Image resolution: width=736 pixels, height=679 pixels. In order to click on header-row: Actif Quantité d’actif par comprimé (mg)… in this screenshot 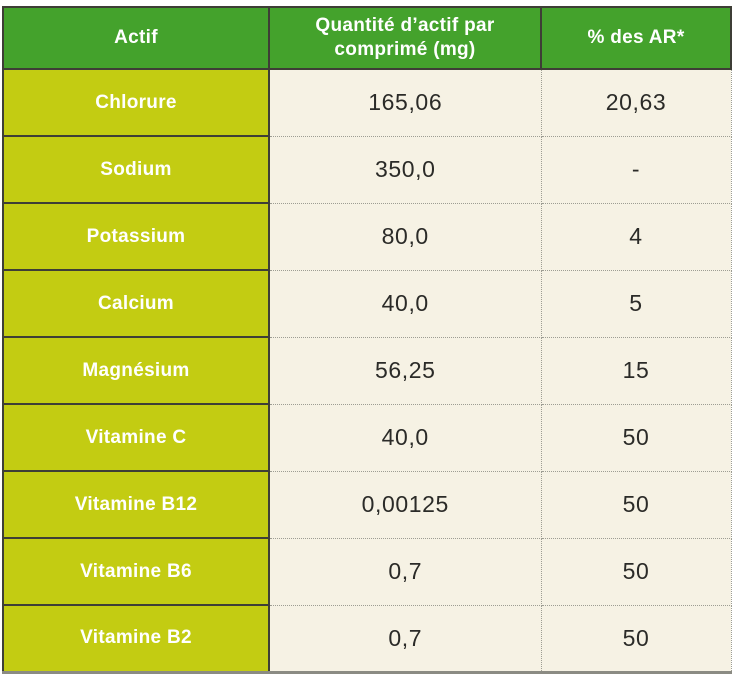, I will do `click(367, 38)`.